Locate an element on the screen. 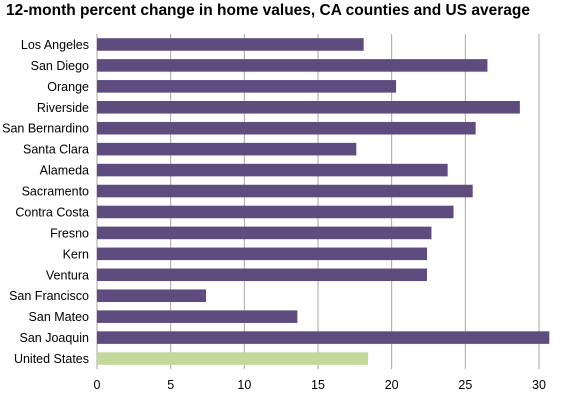 Image resolution: width=570 pixels, height=400 pixels. category-label-san-mateo: San Mateo is located at coordinates (59, 317).